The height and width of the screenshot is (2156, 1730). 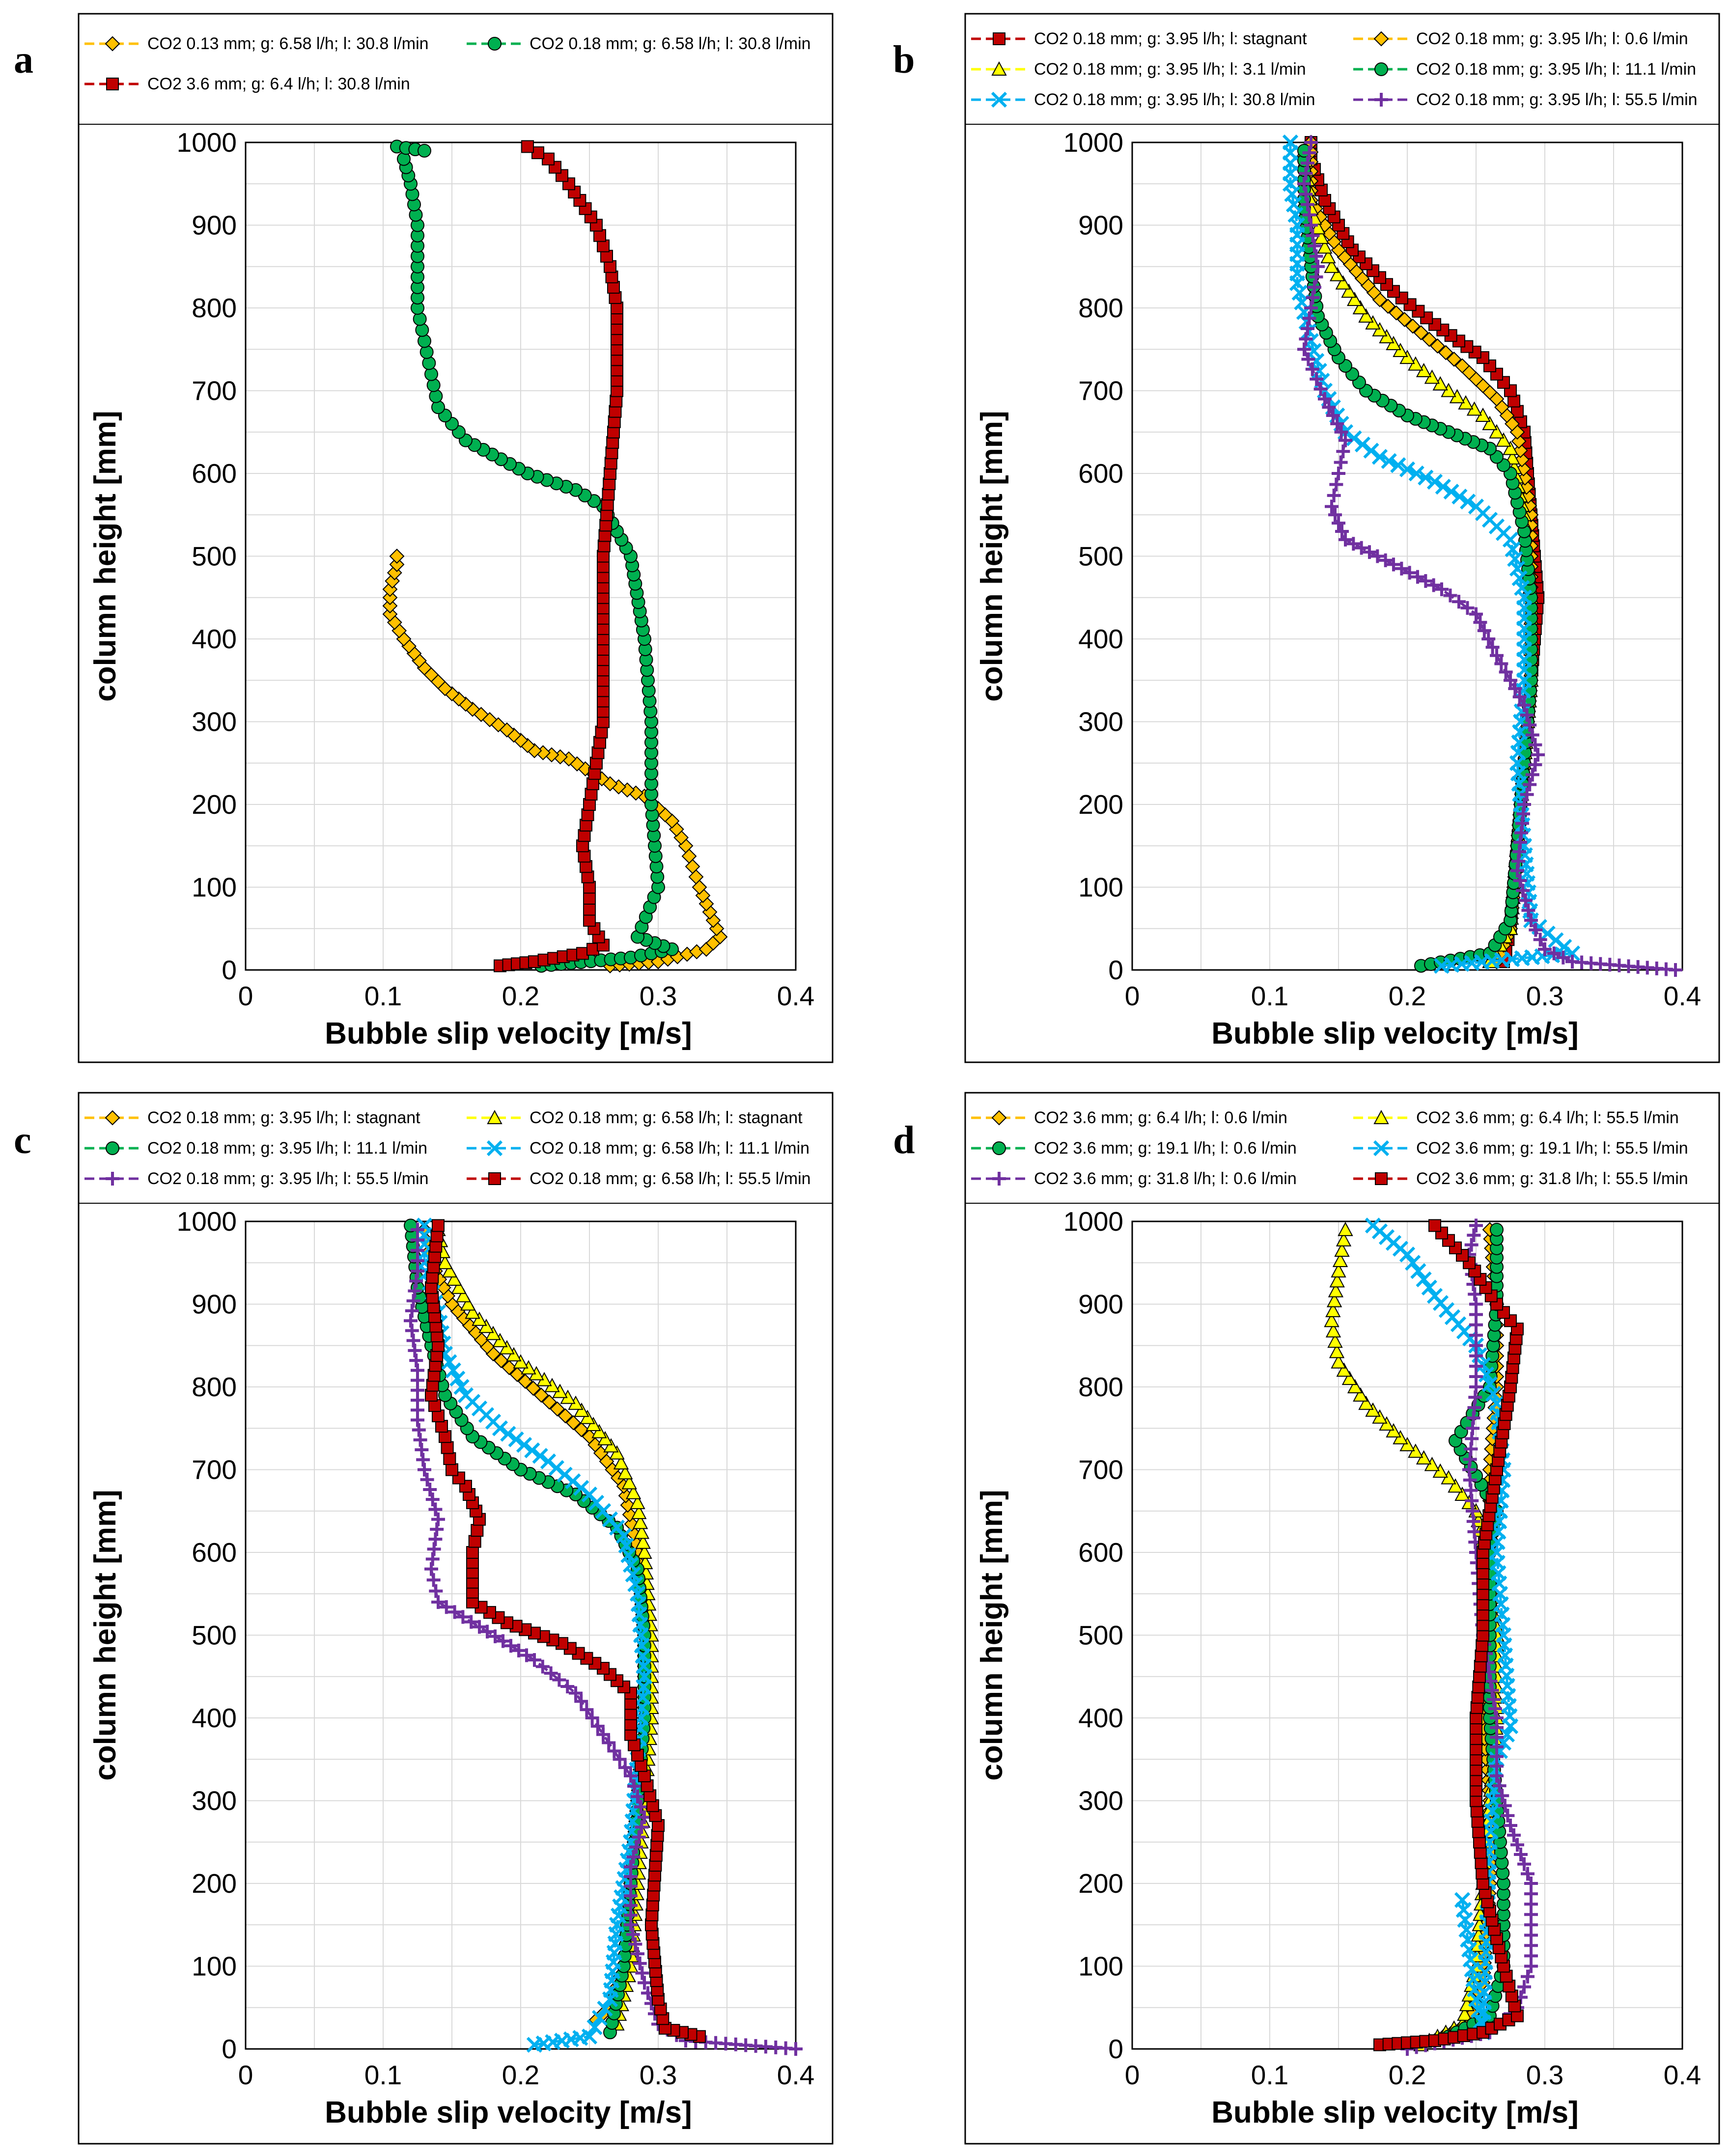 What do you see at coordinates (904, 1140) in the screenshot?
I see `panel-label: d` at bounding box center [904, 1140].